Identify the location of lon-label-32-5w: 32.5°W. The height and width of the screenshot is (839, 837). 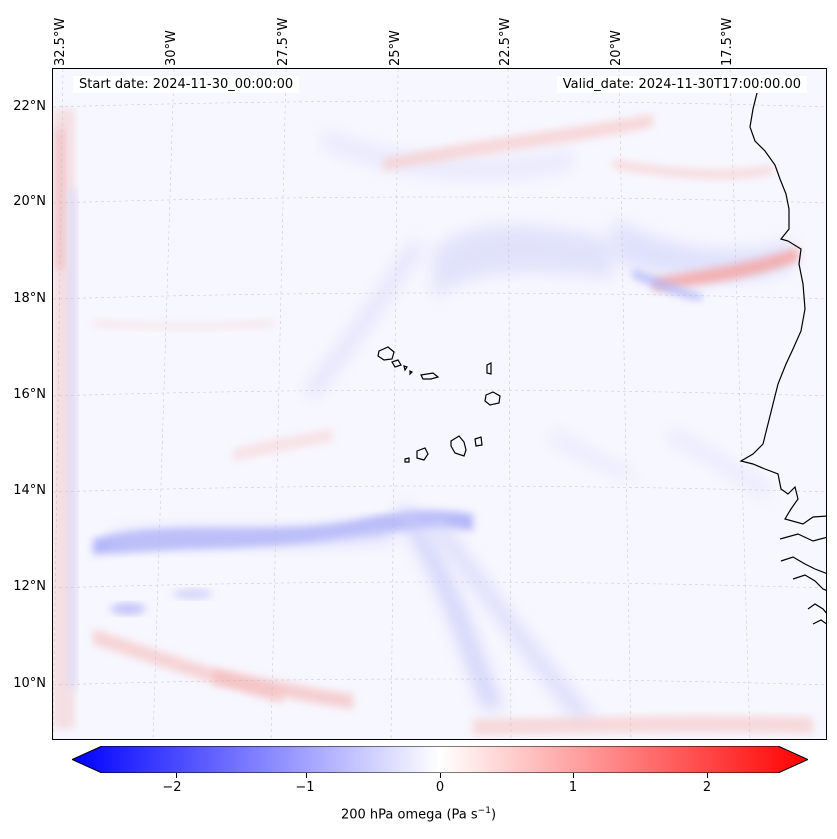
(60, 41).